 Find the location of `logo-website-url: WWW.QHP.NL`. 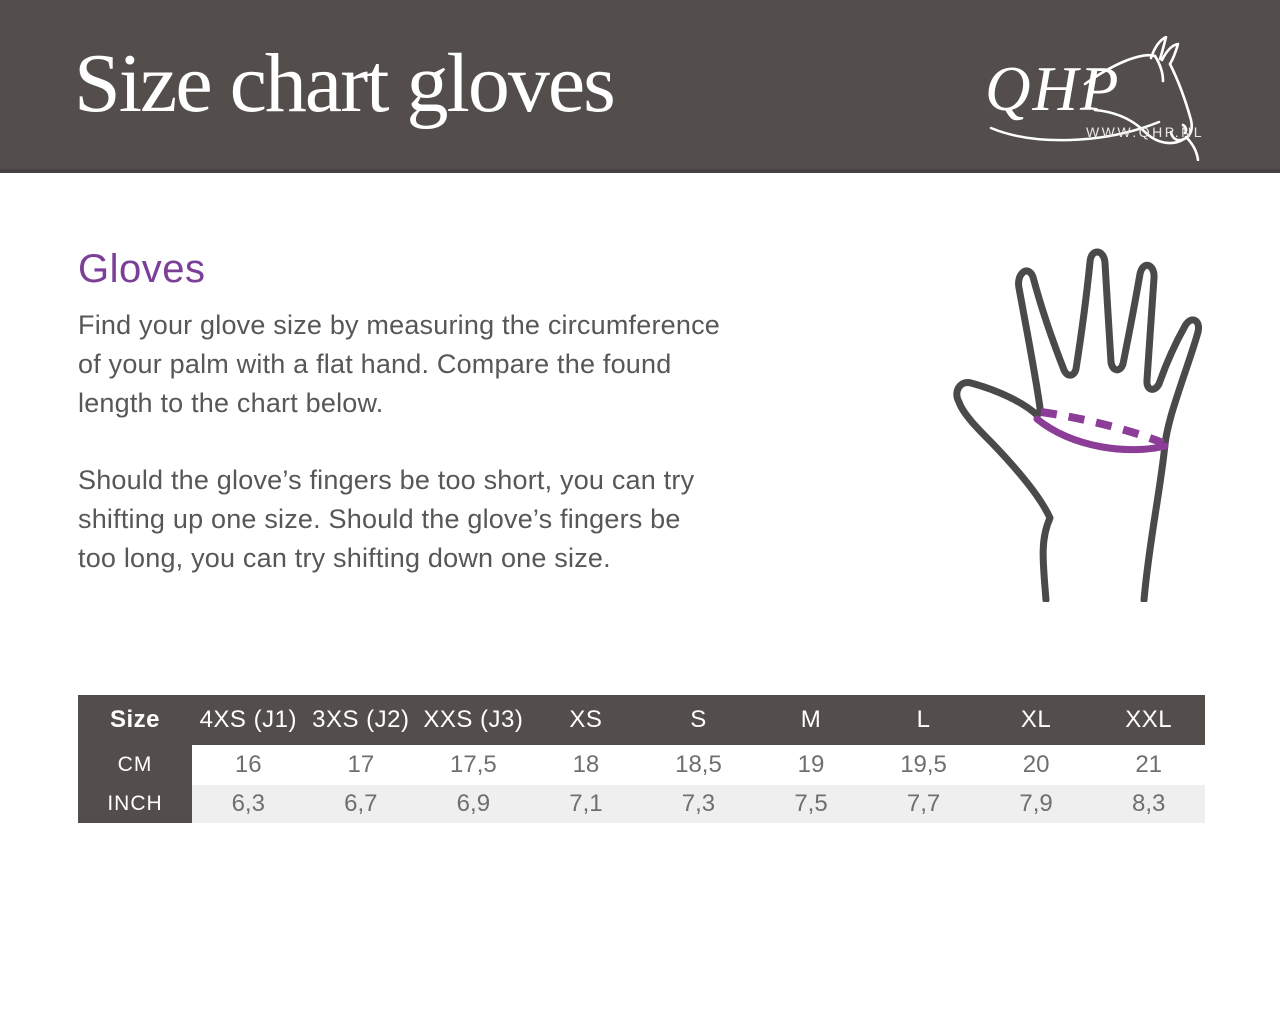

logo-website-url: WWW.QHP.NL is located at coordinates (1145, 132).